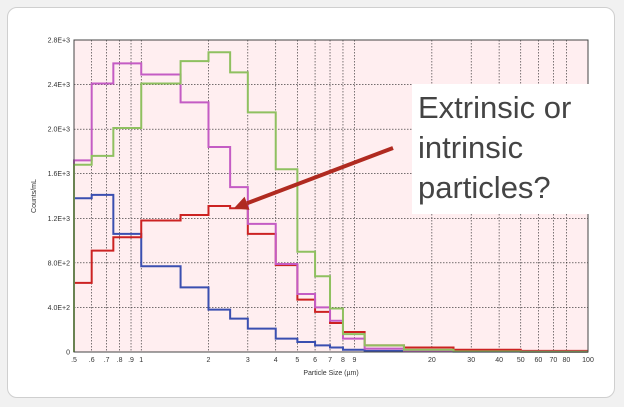 The image size is (624, 407). I want to click on x-tick-label: 1, so click(141, 360).